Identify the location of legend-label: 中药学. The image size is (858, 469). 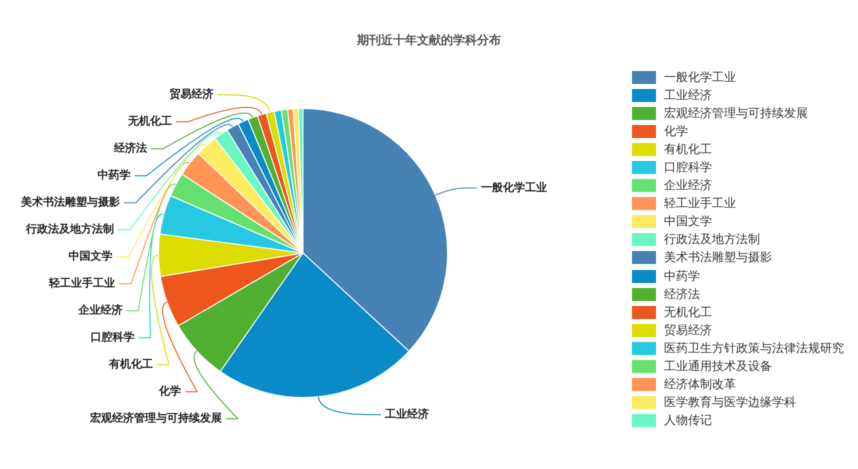
(682, 276).